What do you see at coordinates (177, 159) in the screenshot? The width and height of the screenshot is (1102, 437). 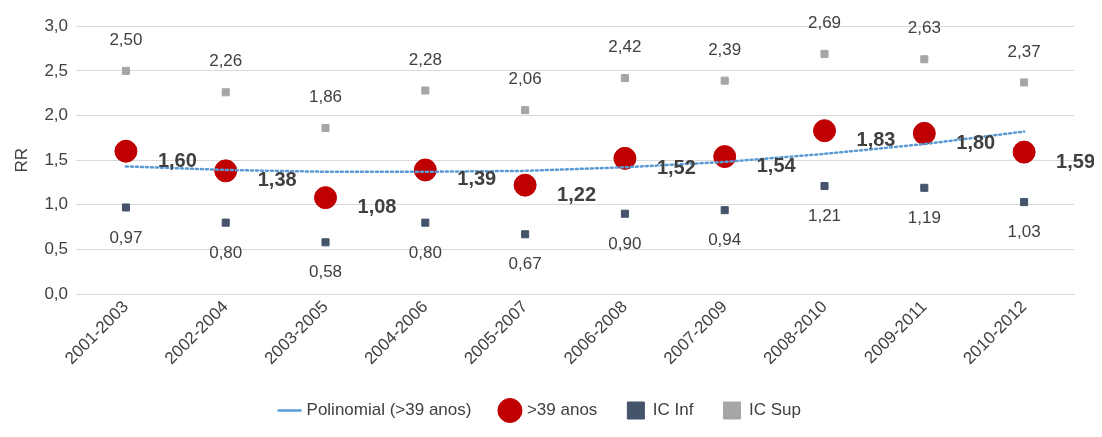 I see `data-label: 1,60` at bounding box center [177, 159].